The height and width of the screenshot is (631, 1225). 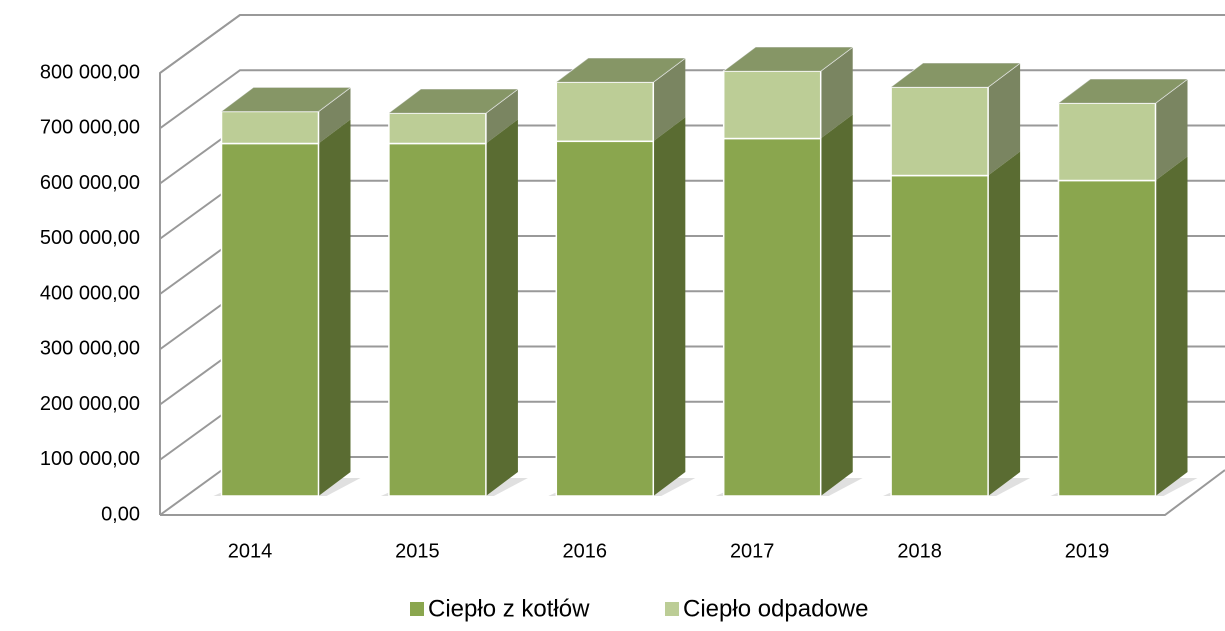 What do you see at coordinates (90, 72) in the screenshot?
I see `y-tick-label: 800 000,00` at bounding box center [90, 72].